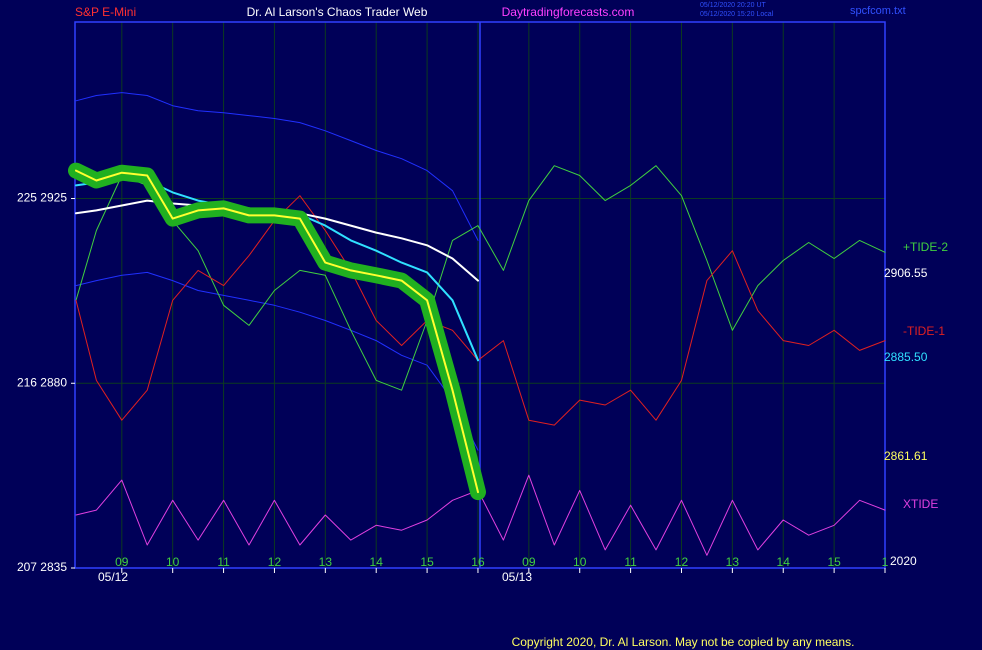 The width and height of the screenshot is (982, 650). What do you see at coordinates (906, 273) in the screenshot?
I see `annotation: 2906.55` at bounding box center [906, 273].